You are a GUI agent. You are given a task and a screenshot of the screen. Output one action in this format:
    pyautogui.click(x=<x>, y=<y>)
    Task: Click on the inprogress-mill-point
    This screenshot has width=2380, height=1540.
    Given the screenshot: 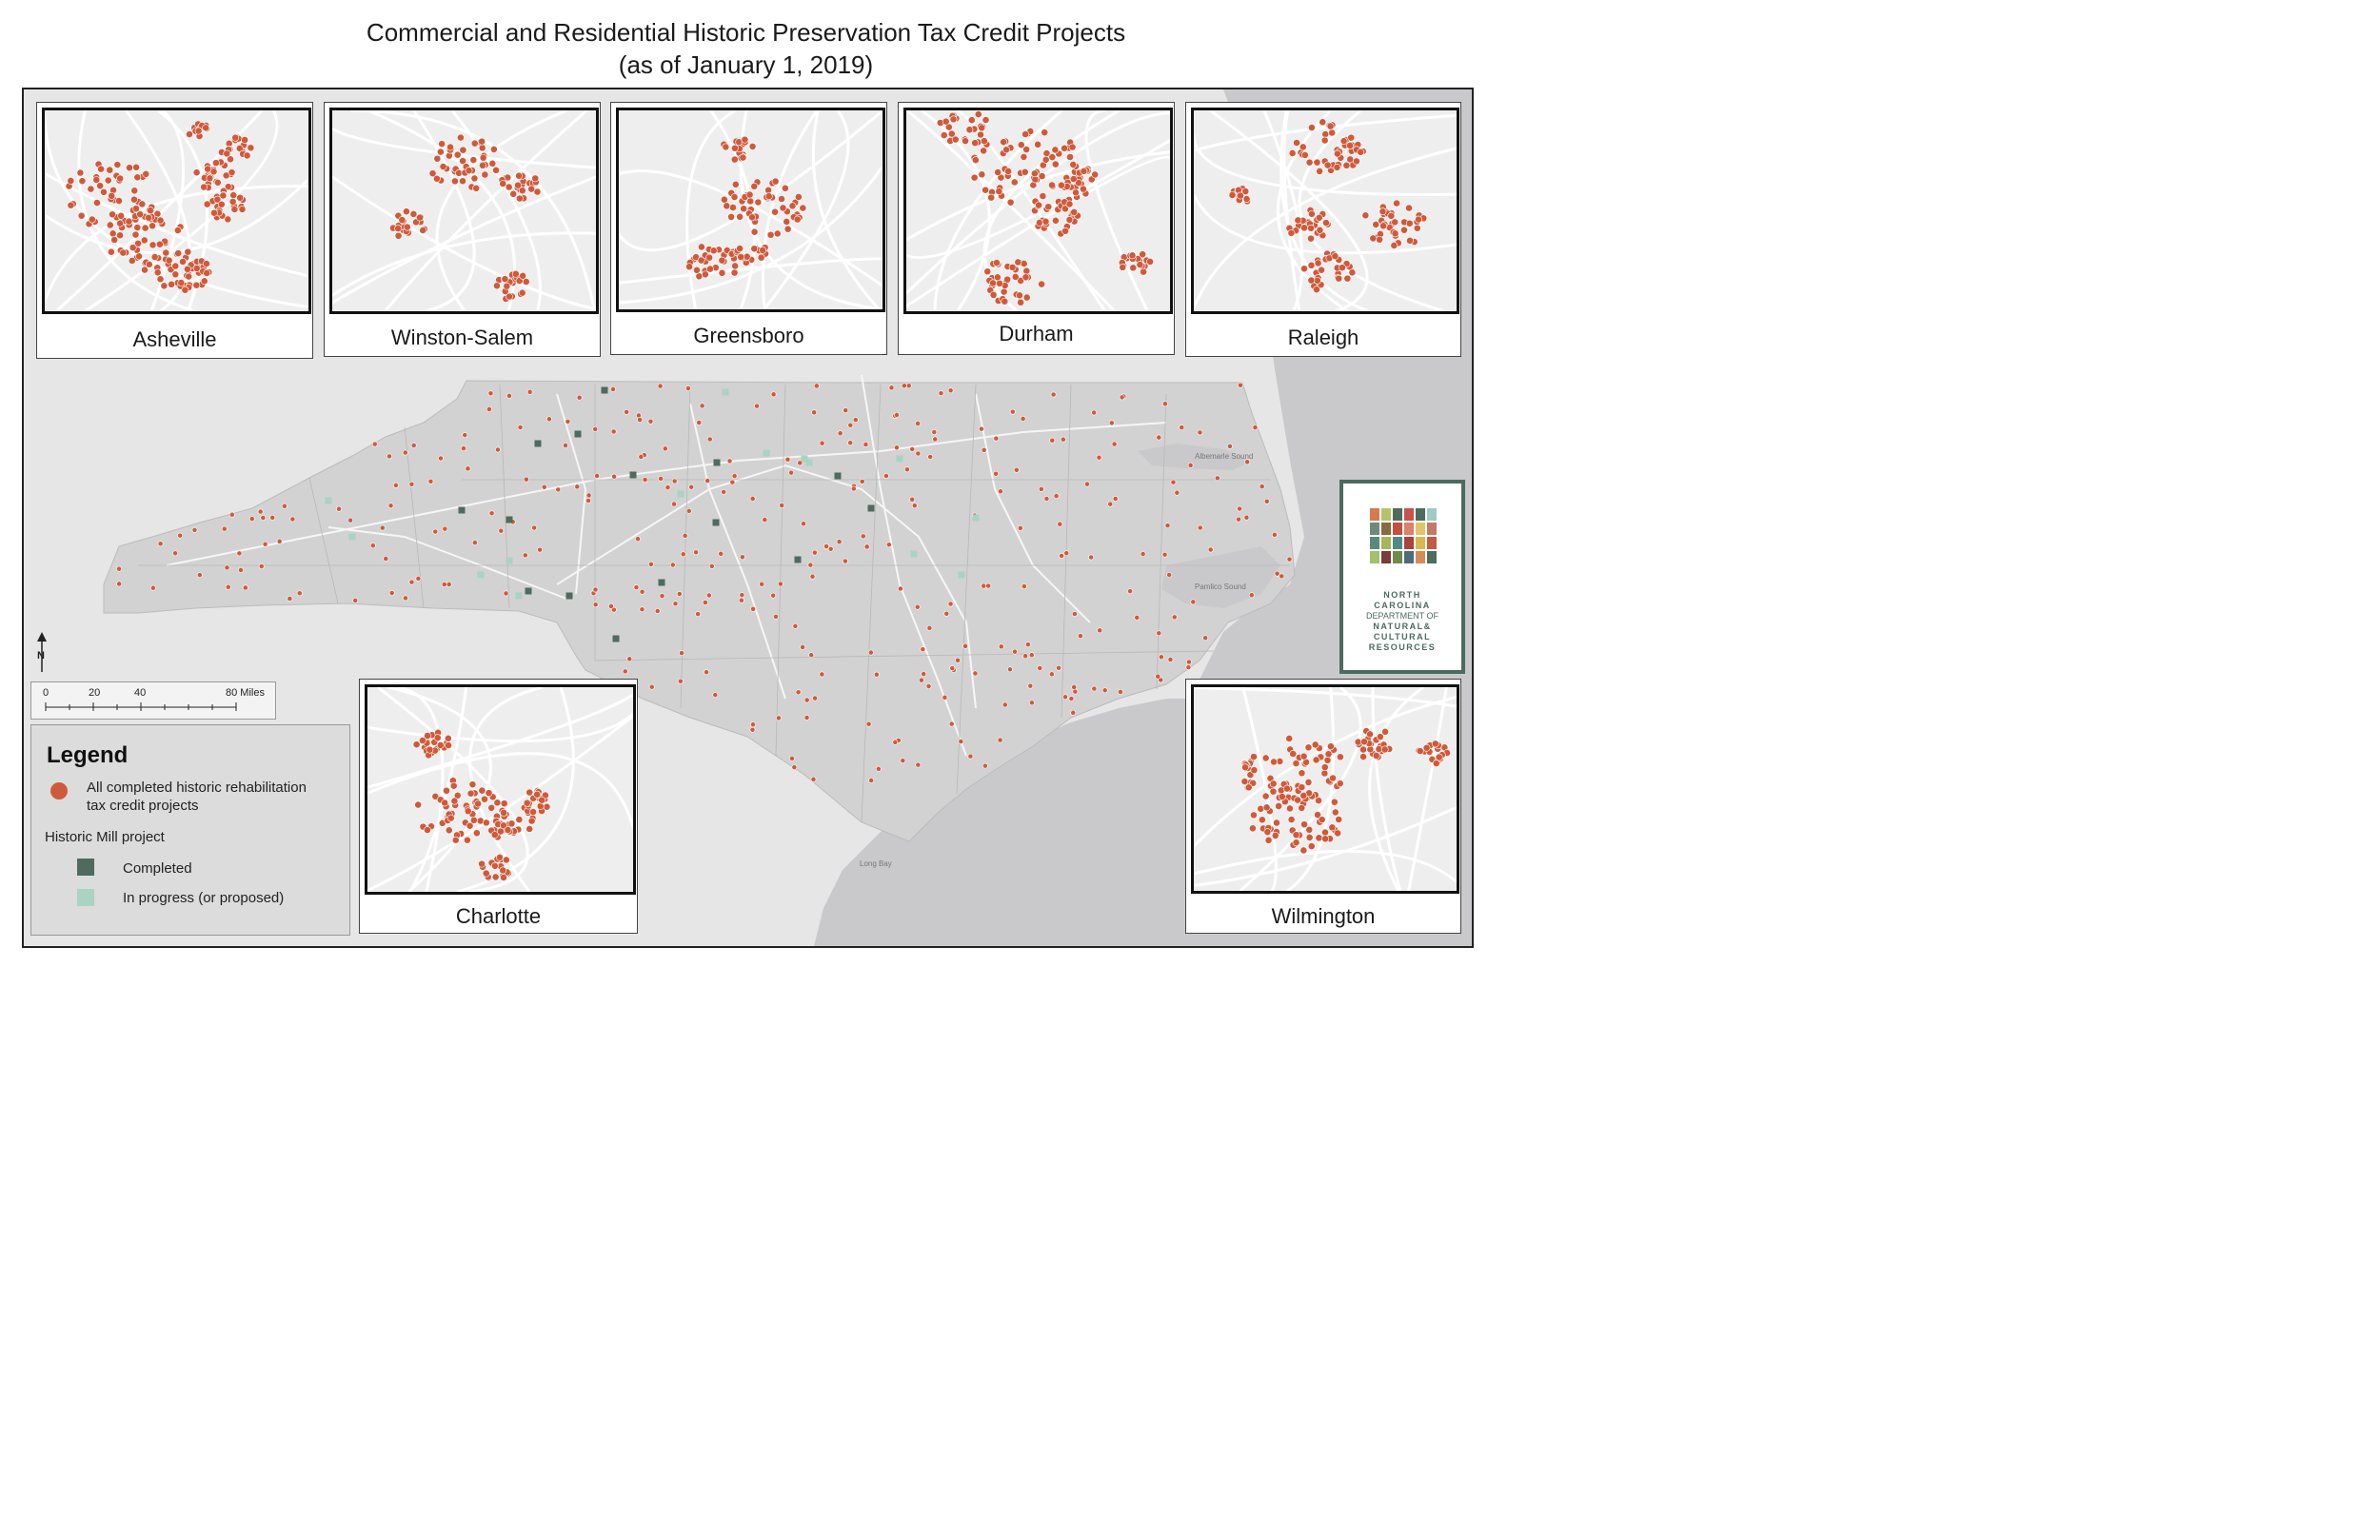 What is the action you would take?
    pyautogui.click(x=519, y=596)
    